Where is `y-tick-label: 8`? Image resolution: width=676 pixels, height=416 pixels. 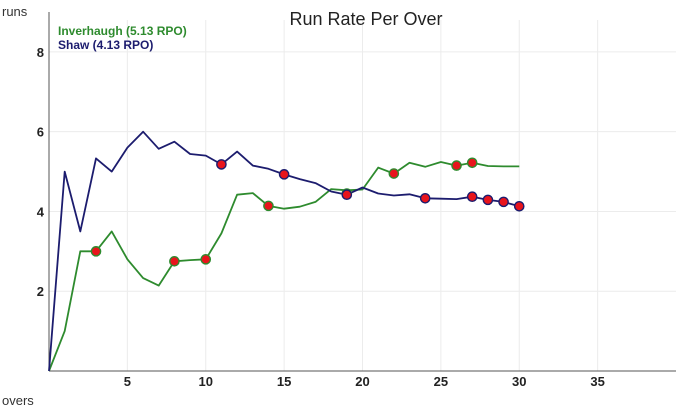
y-tick-label: 8 is located at coordinates (40, 52).